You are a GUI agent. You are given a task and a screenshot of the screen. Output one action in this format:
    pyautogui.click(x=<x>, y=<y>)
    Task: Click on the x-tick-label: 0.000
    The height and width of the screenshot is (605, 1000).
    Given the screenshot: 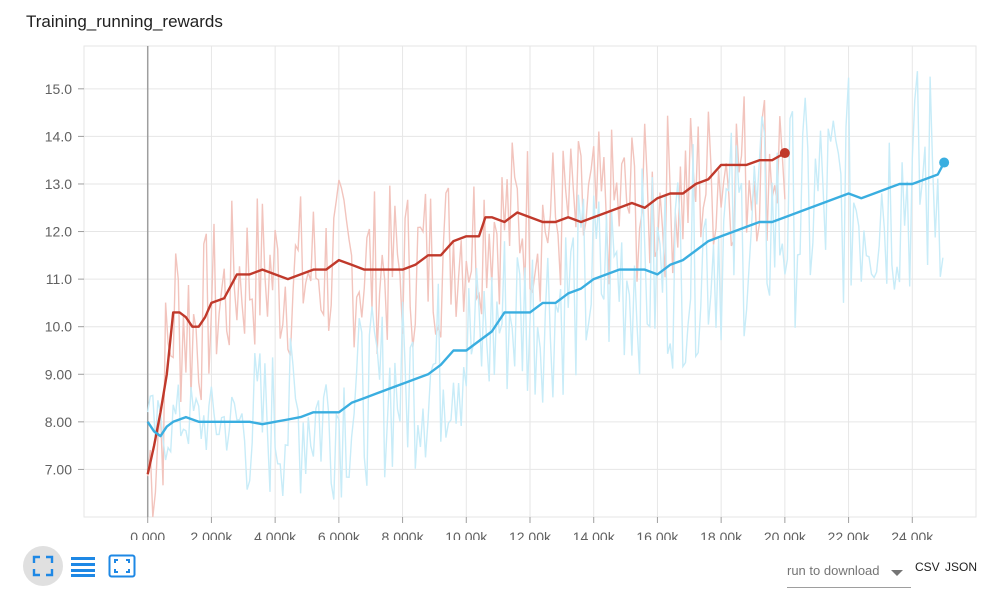 What is the action you would take?
    pyautogui.click(x=147, y=534)
    